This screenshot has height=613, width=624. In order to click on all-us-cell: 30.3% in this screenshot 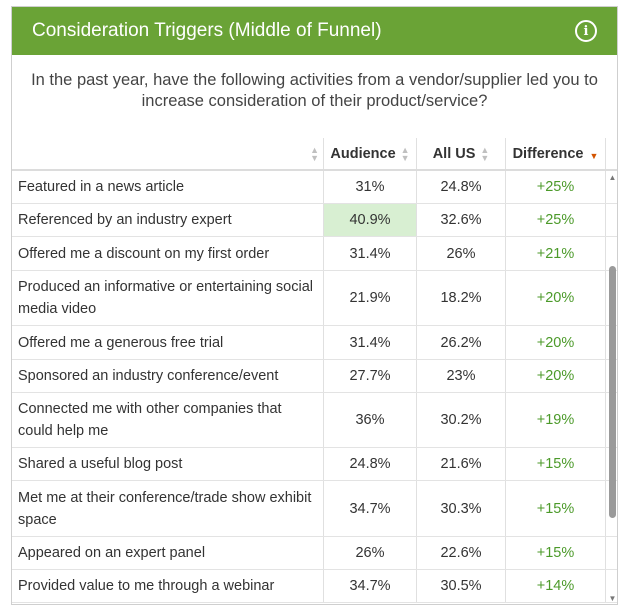, I will do `click(461, 508)`.